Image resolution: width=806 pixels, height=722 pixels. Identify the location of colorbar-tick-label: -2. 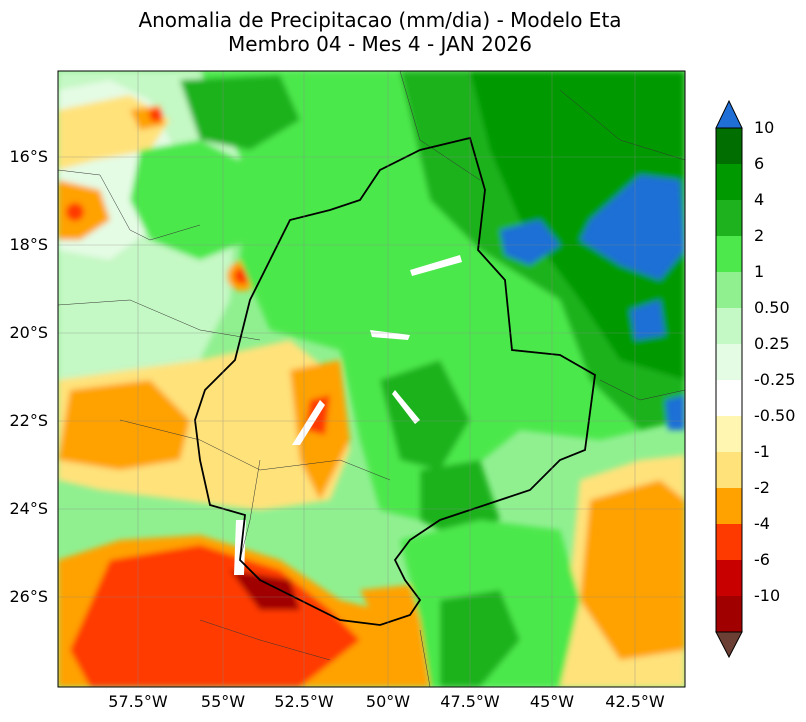
(762, 487).